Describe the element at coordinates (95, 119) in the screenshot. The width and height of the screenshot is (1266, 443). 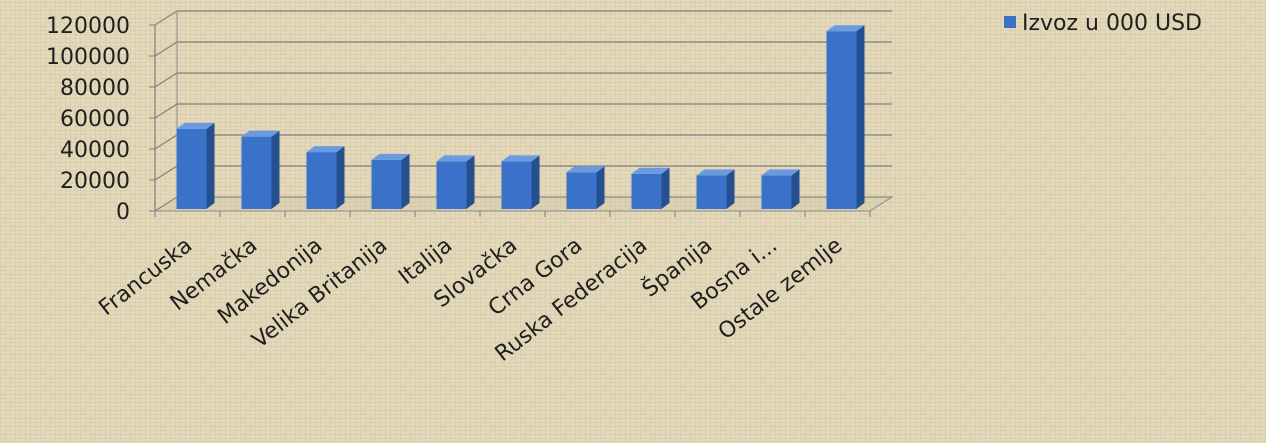
I see `y-tick-label: 60000` at that location.